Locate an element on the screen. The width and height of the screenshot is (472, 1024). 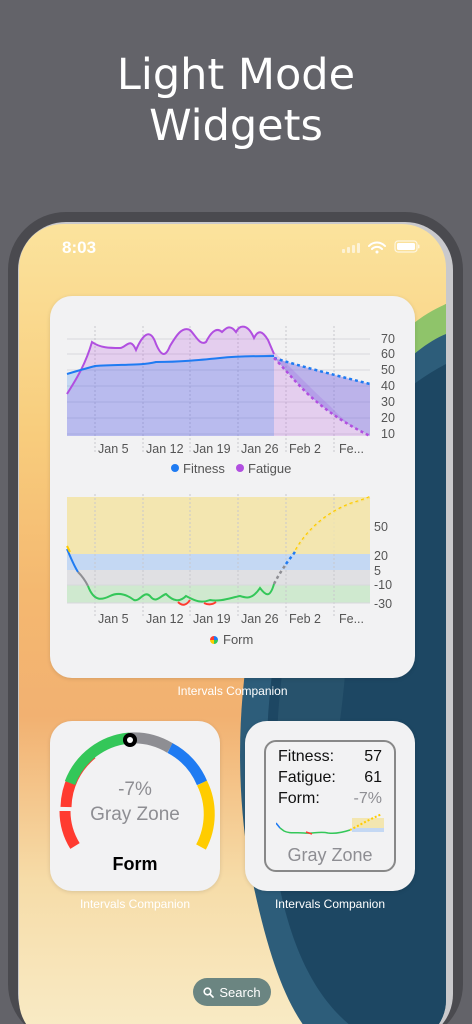
form-legend-label: Form is located at coordinates (238, 639).